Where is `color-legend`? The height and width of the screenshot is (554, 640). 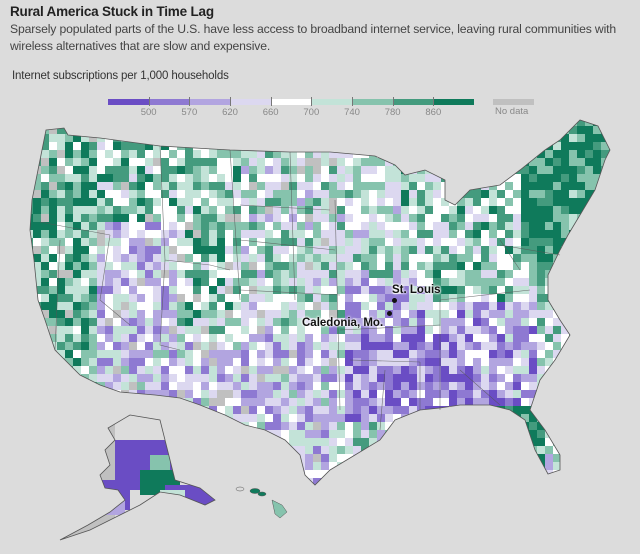 color-legend is located at coordinates (291, 102).